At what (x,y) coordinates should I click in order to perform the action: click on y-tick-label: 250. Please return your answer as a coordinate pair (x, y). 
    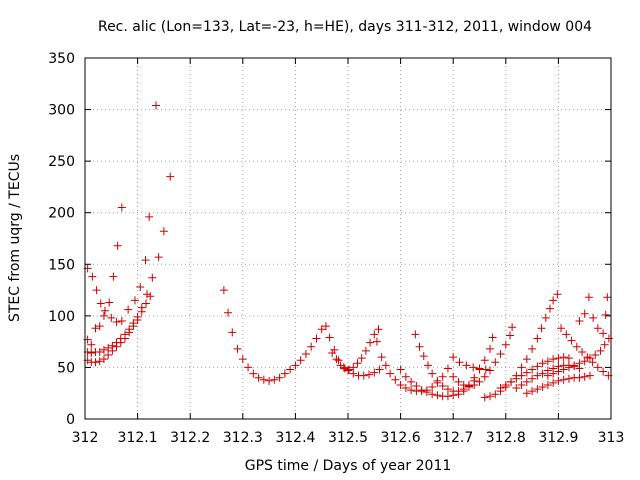
    Looking at the image, I should click on (61, 162).